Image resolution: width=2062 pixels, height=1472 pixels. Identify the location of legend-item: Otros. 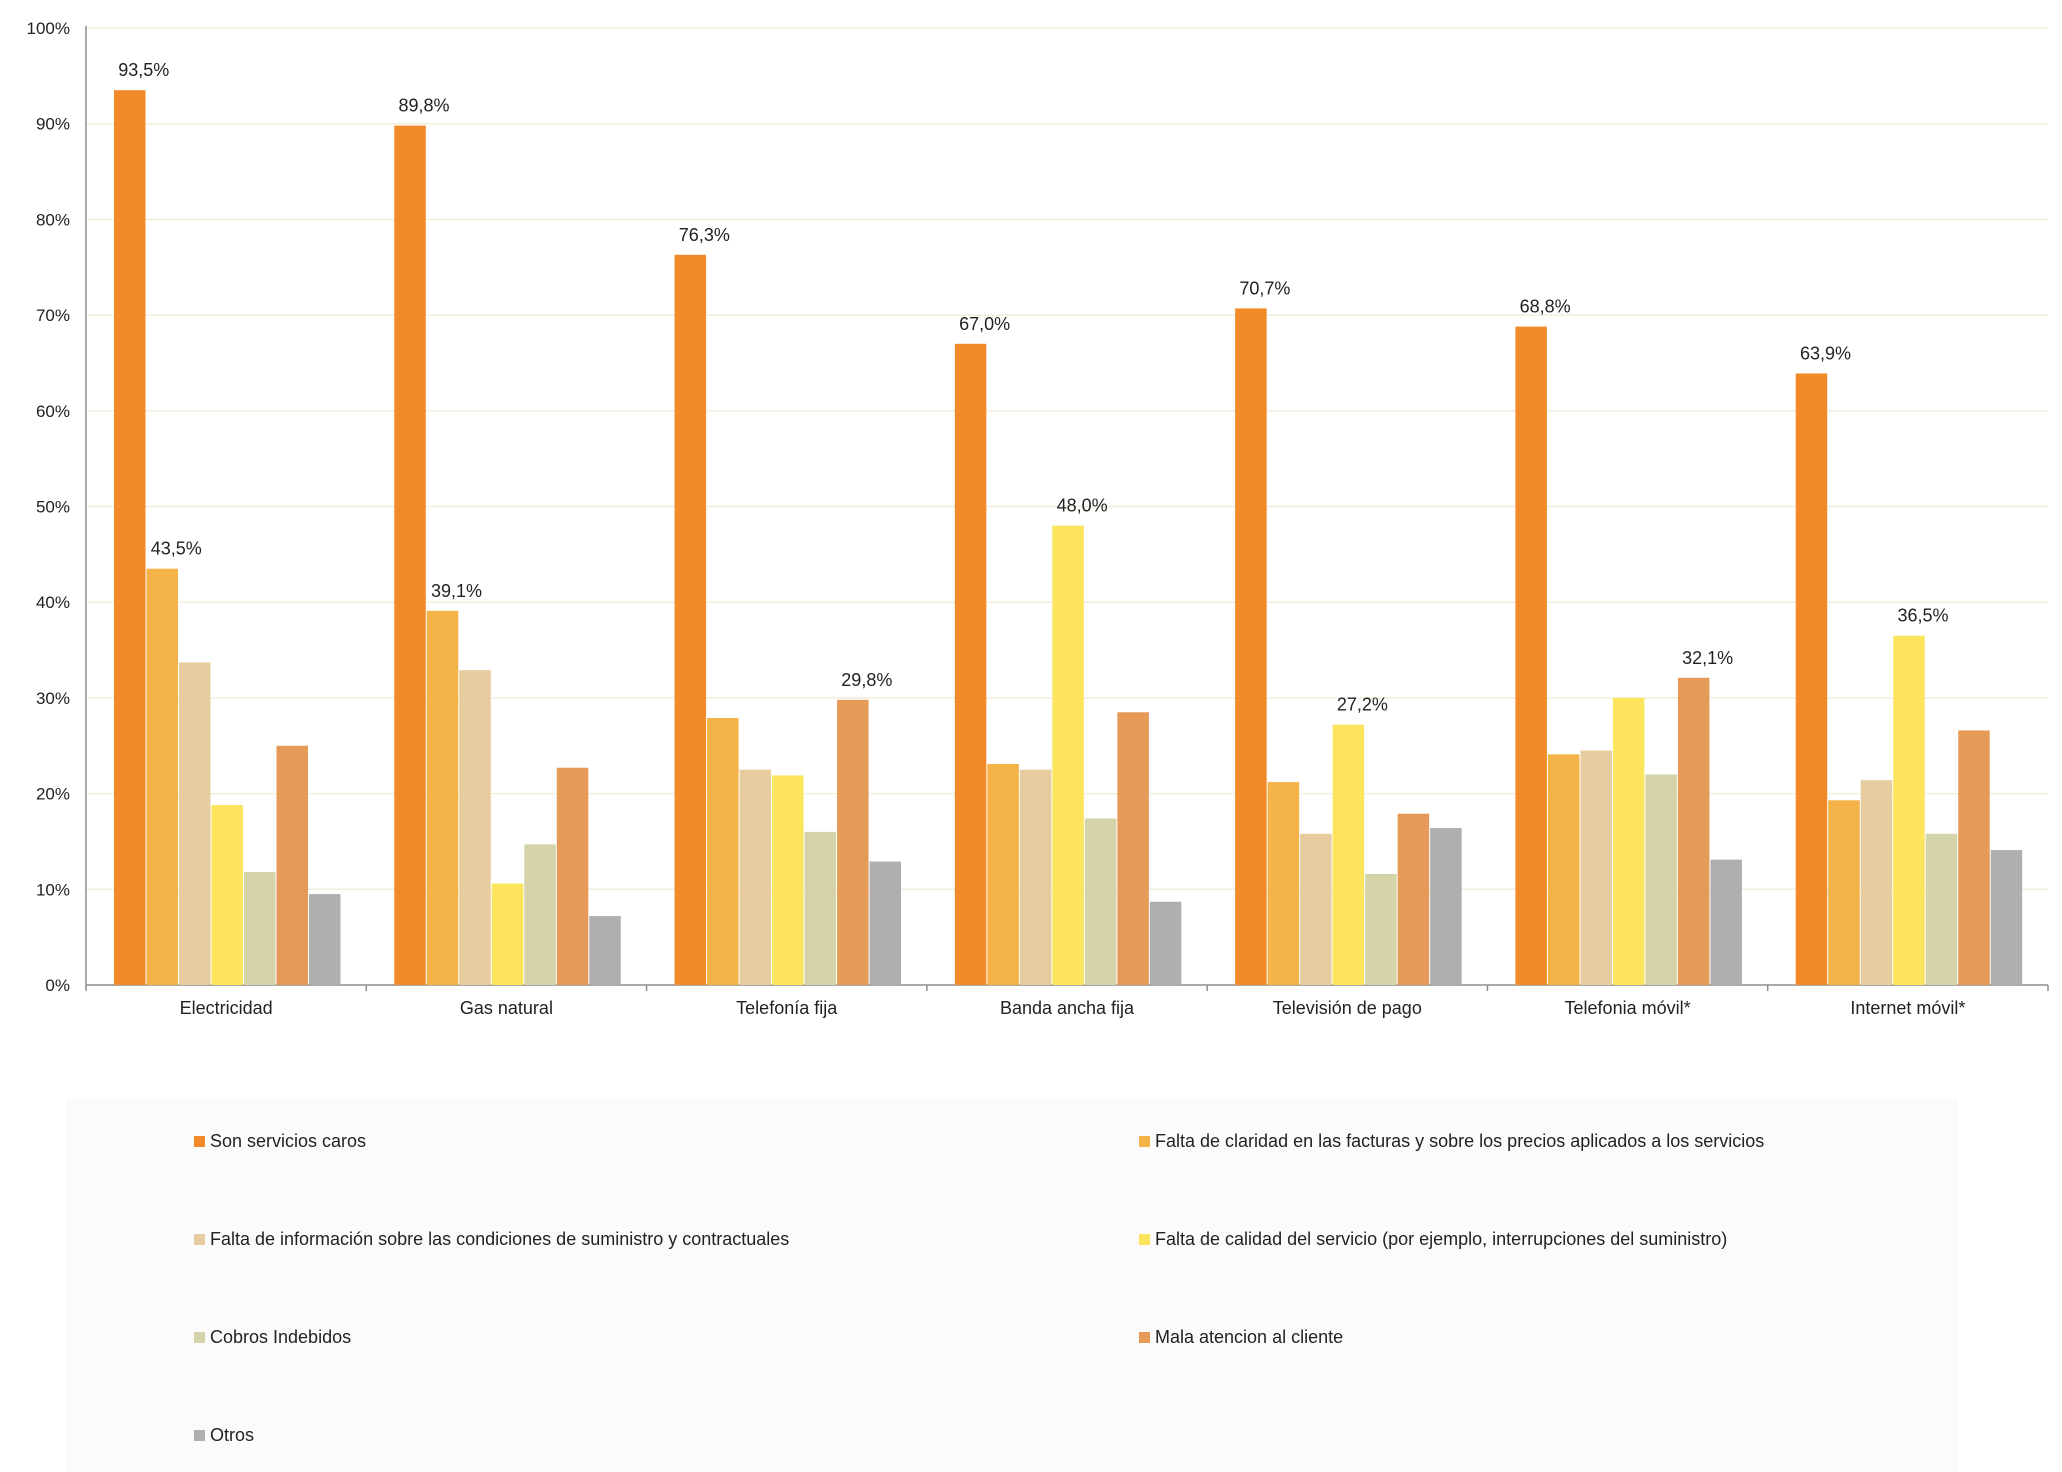
(224, 1435).